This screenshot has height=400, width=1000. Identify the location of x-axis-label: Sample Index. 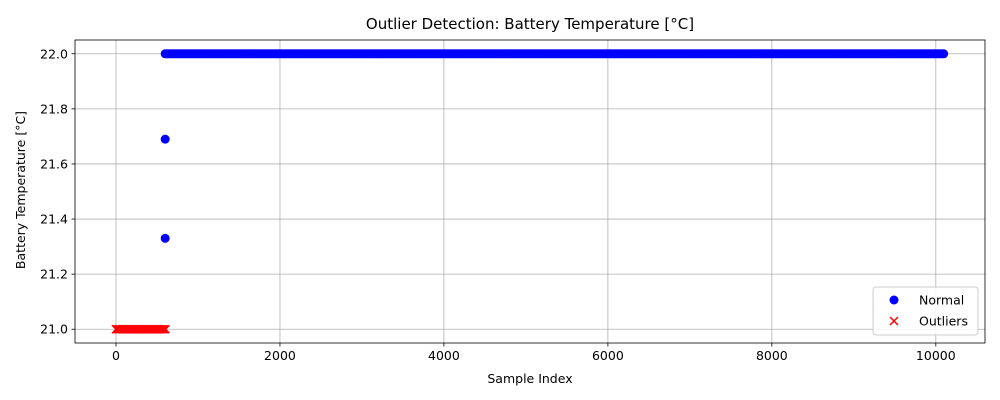
(529, 378).